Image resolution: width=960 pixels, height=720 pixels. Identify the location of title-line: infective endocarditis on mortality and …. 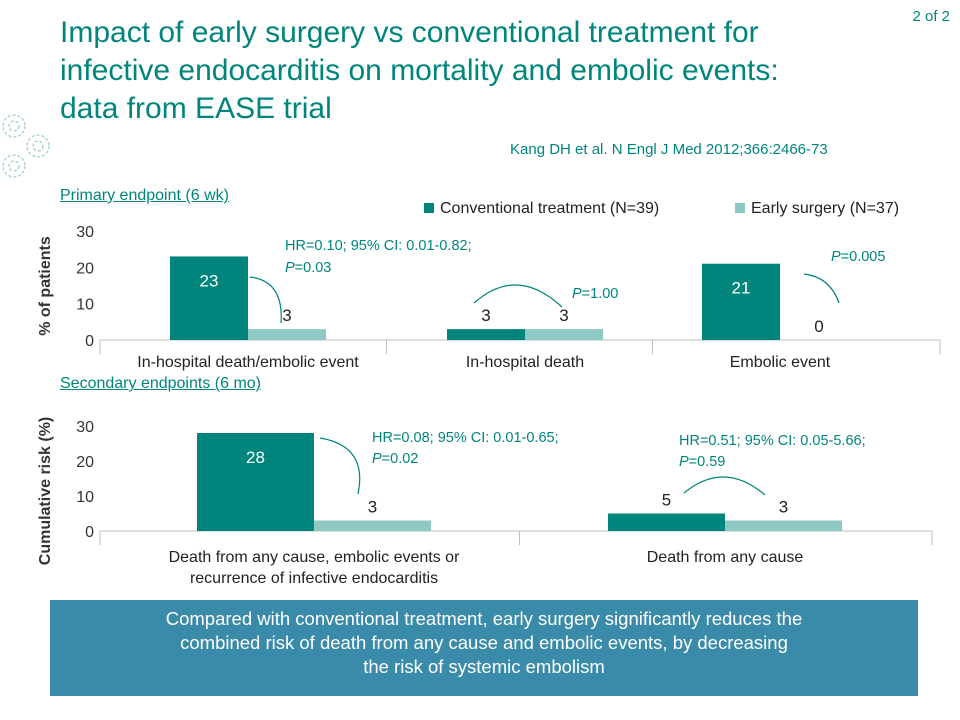
(419, 70).